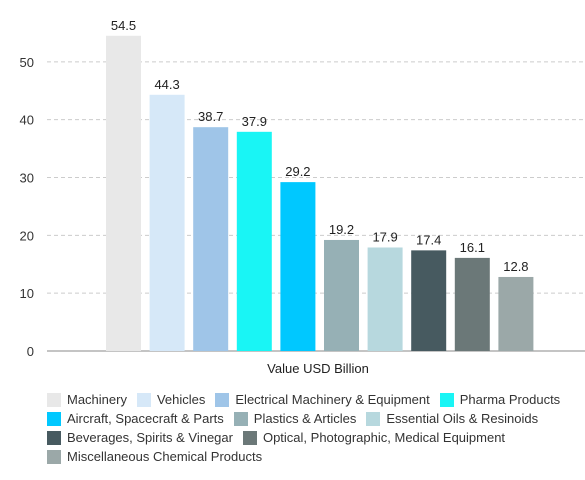 The image size is (585, 480). Describe the element at coordinates (27, 62) in the screenshot. I see `y-tick-label: 50` at that location.